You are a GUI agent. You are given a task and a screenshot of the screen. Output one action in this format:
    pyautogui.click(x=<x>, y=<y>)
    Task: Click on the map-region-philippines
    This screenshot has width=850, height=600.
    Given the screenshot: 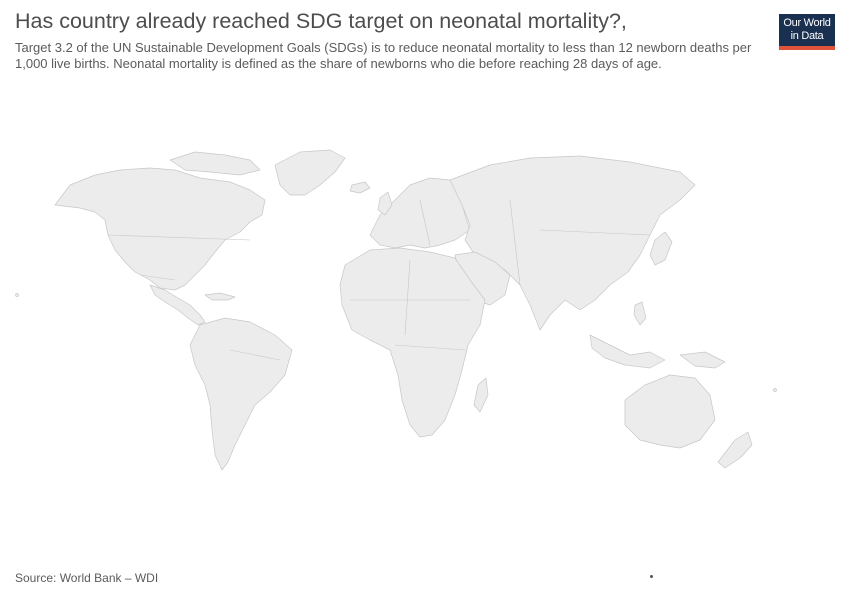 What is the action you would take?
    pyautogui.click(x=640, y=313)
    